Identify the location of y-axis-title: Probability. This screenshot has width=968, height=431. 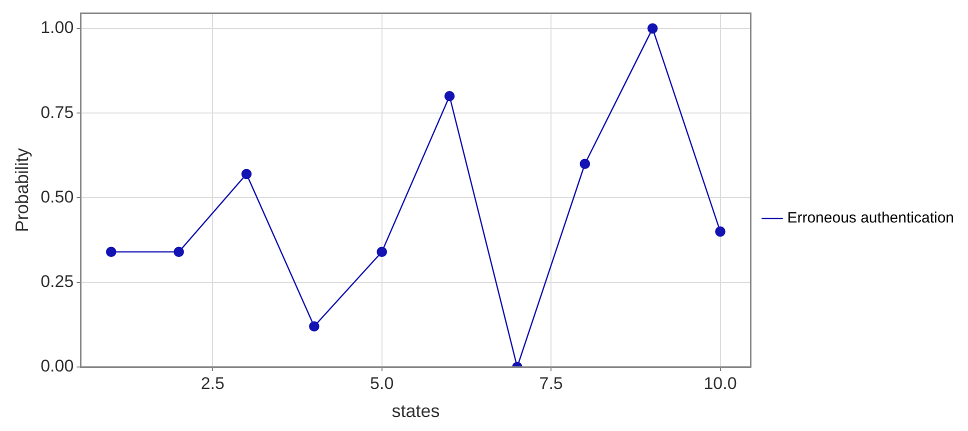
(22, 190).